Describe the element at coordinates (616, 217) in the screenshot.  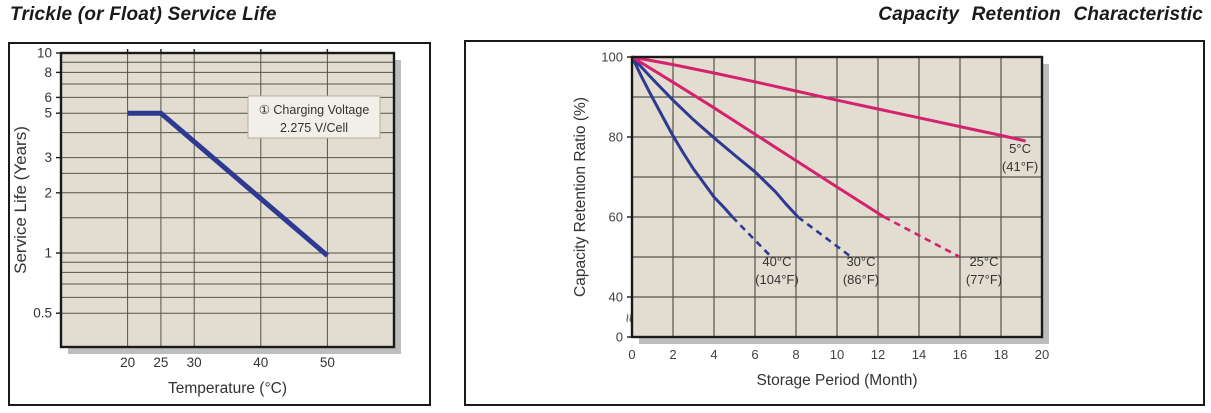
I see `y-tick-label: 60` at that location.